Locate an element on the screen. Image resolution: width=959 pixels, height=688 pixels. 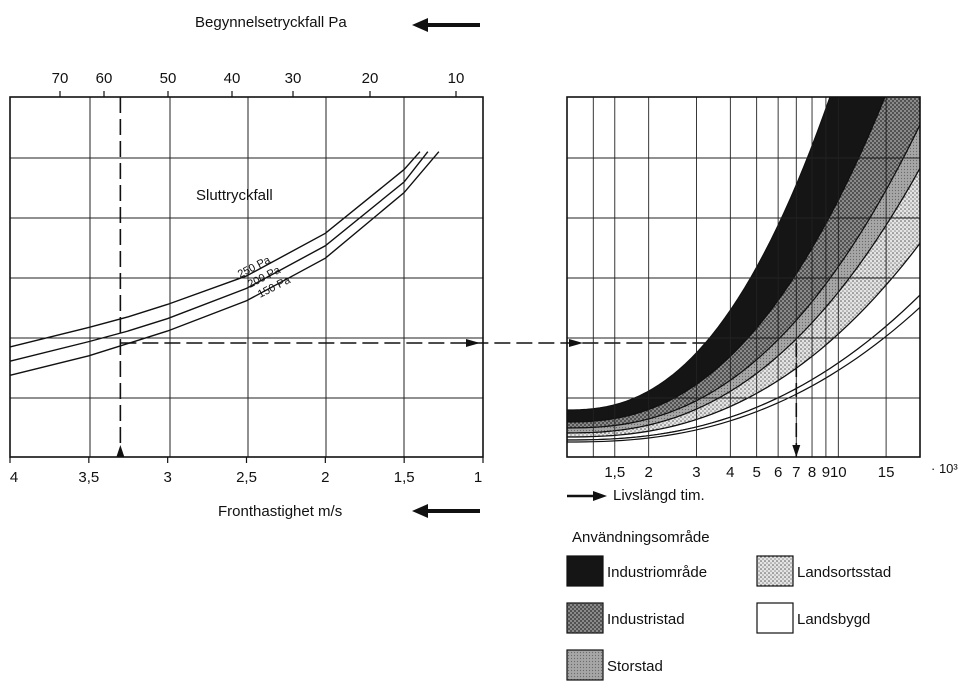
life-tick-label: 2 is located at coordinates (649, 472).